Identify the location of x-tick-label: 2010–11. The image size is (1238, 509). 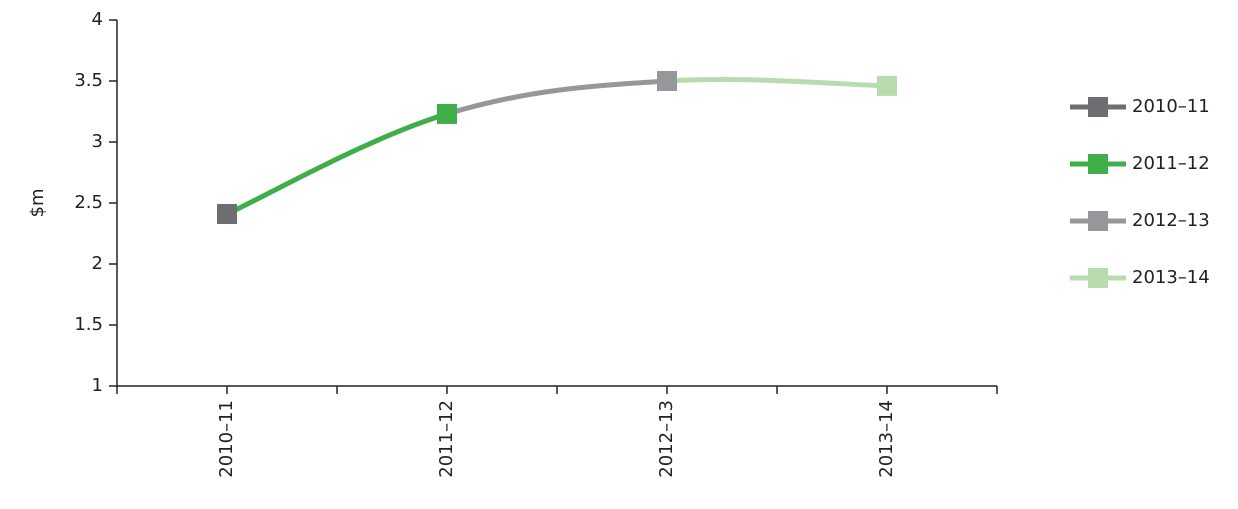
(226, 439).